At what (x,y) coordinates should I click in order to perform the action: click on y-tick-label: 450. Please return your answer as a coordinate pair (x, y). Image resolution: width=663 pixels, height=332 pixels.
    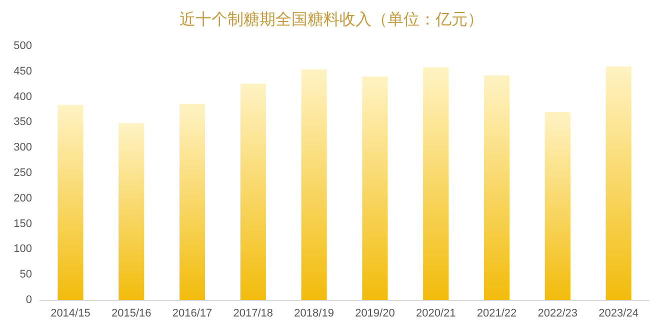
    Looking at the image, I should click on (23, 71).